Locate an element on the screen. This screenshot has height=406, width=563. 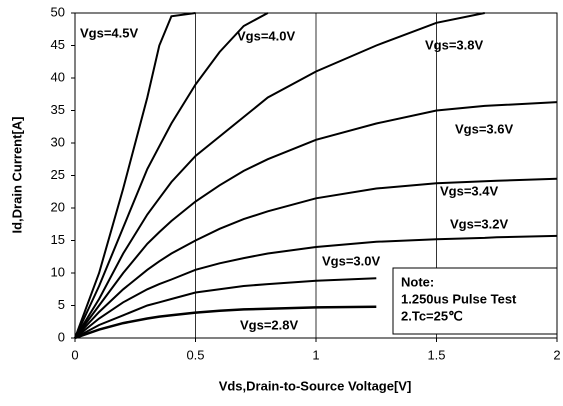
y-tick-label: 10 is located at coordinates (58, 271).